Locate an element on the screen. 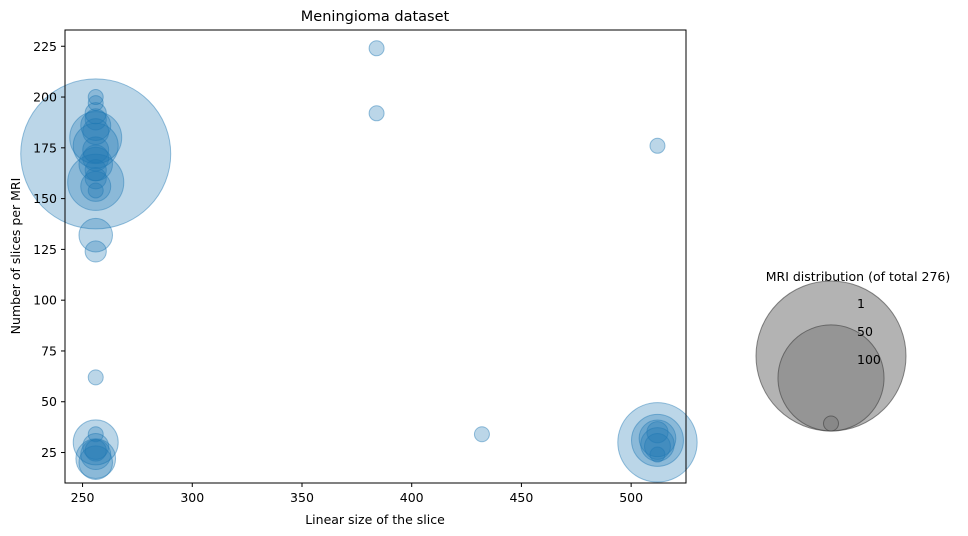 This screenshot has height=536, width=968. x-axis-label: Linear size of the slice is located at coordinates (375, 519).